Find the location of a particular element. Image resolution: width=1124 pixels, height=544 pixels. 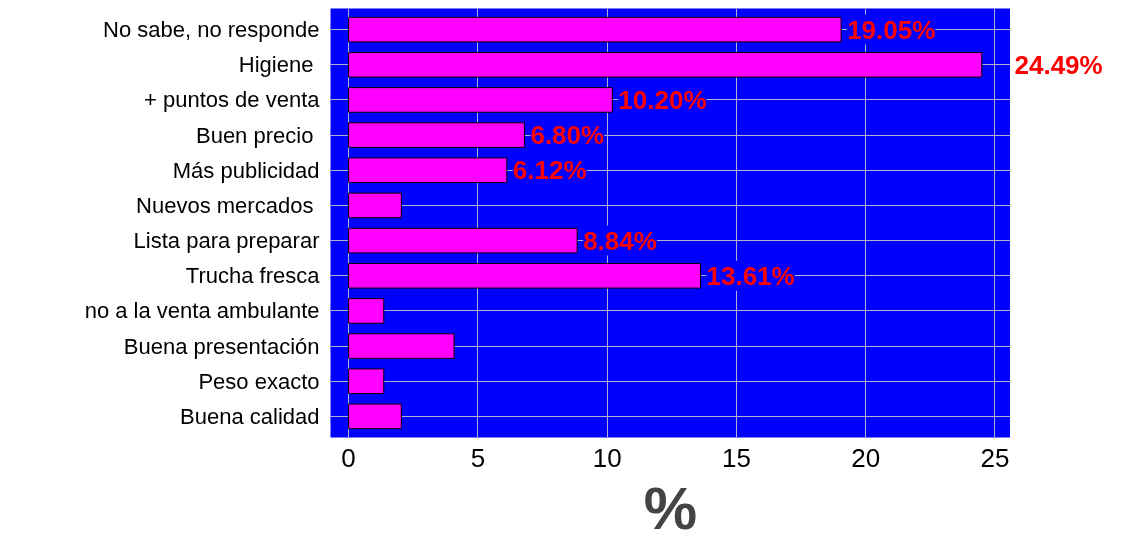

y-tick-label: Lista para preparar is located at coordinates (226, 241).